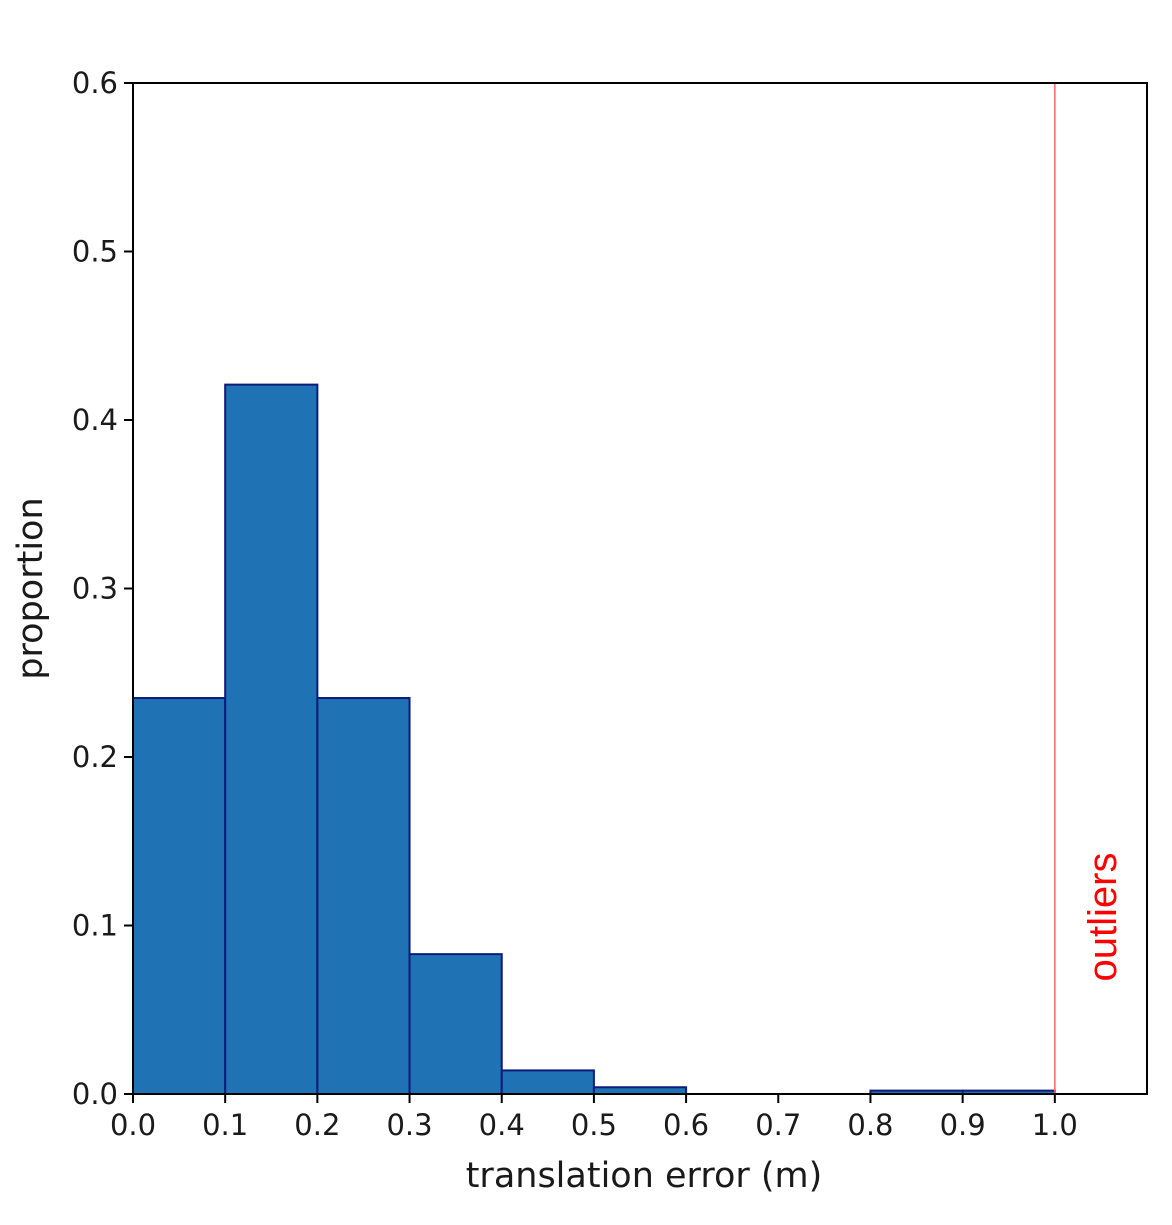 The image size is (1172, 1225). I want to click on x-tick-label-8: 0.8, so click(870, 1125).